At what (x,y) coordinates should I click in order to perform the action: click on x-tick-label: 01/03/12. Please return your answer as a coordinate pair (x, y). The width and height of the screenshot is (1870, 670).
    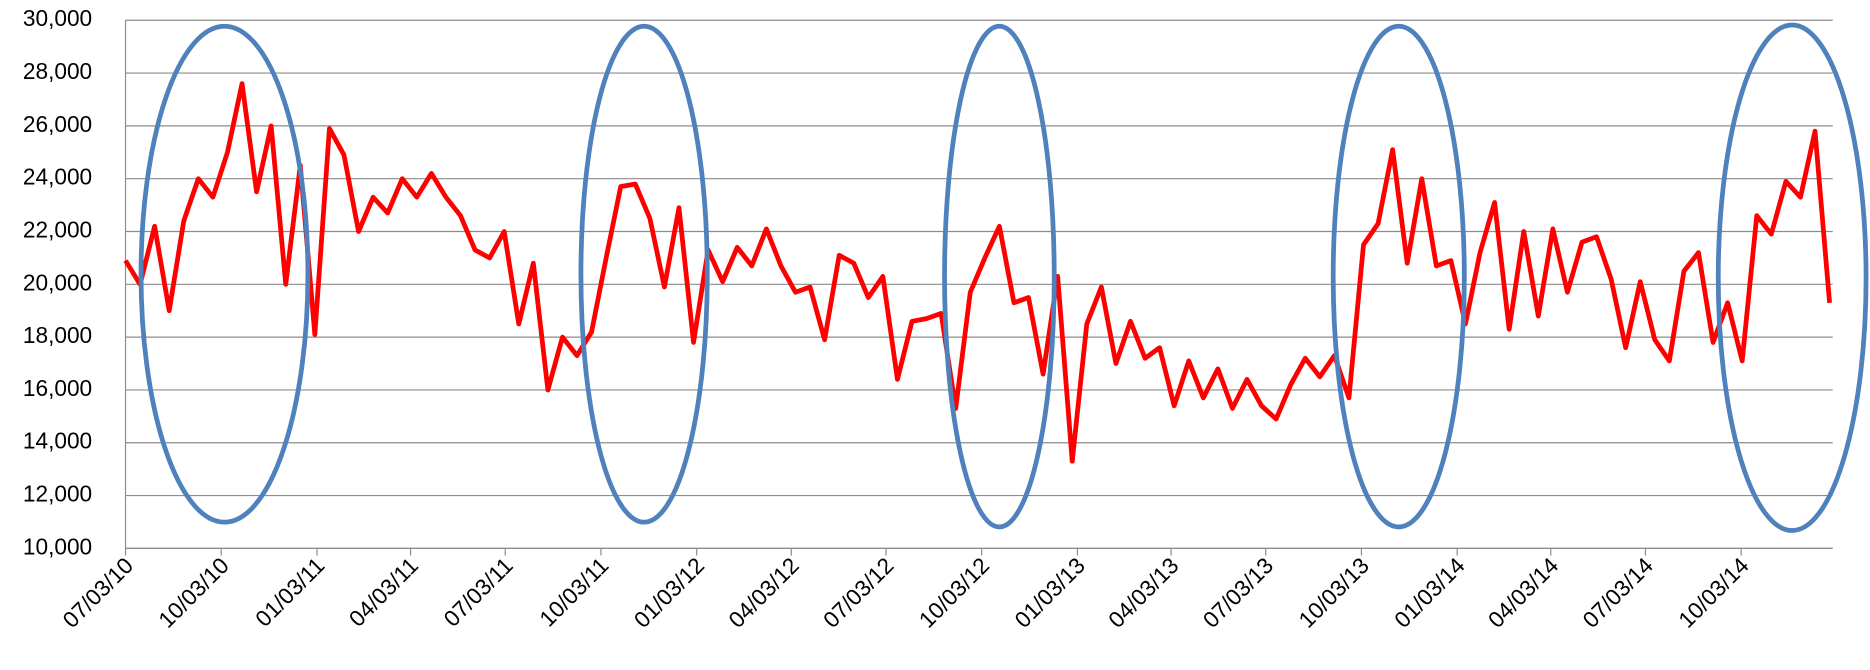
    Looking at the image, I should click on (668, 592).